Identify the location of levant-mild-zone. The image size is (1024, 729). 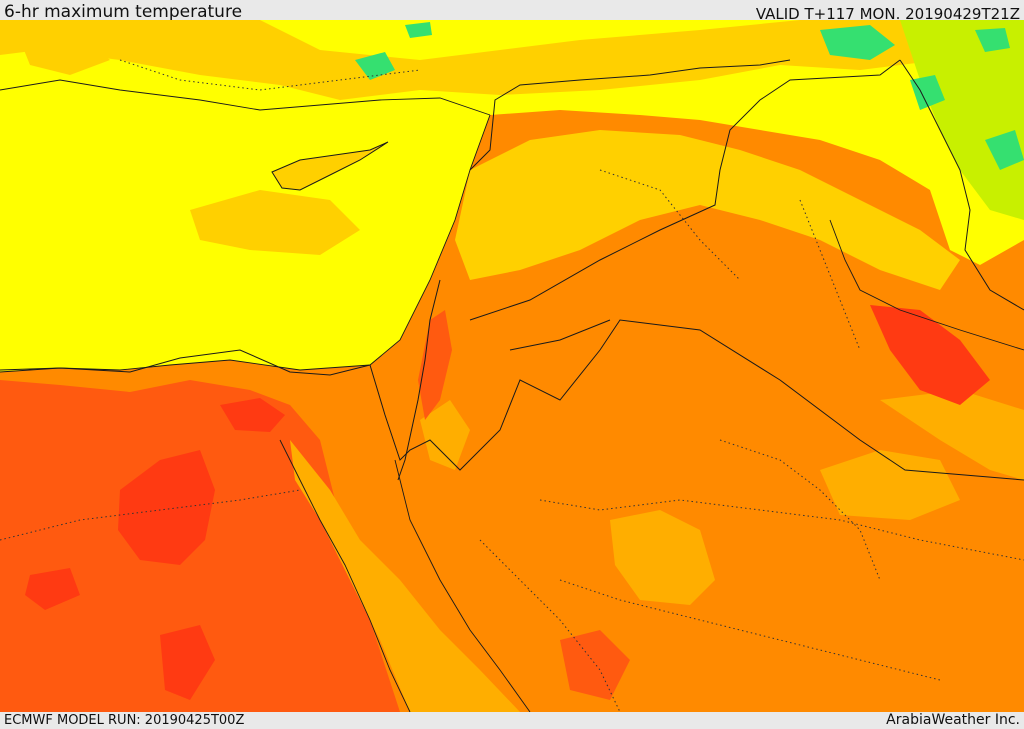
(707, 210).